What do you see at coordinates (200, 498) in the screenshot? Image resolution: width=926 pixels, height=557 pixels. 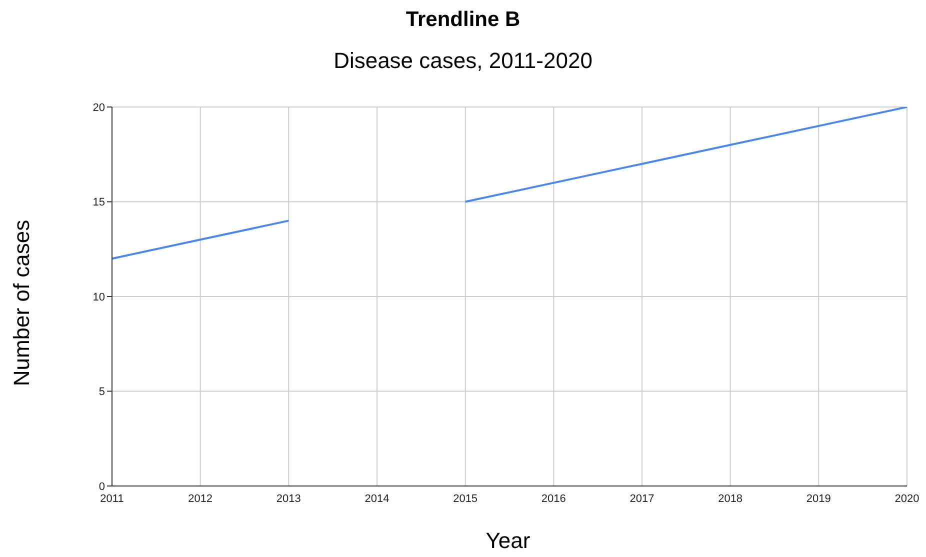 I see `x-tick-label: 2012` at bounding box center [200, 498].